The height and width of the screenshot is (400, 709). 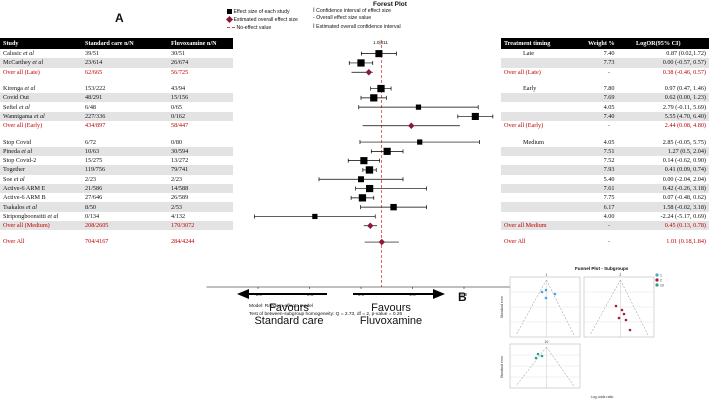 What do you see at coordinates (254, 28) in the screenshot?
I see `legend-no-effect-label: No-effect value` at bounding box center [254, 28].